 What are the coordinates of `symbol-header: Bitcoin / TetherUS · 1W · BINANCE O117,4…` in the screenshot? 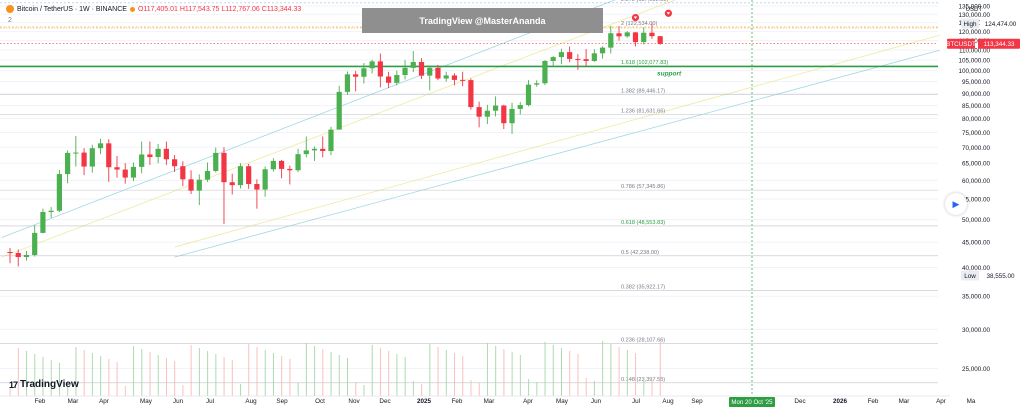 It's located at (153, 9).